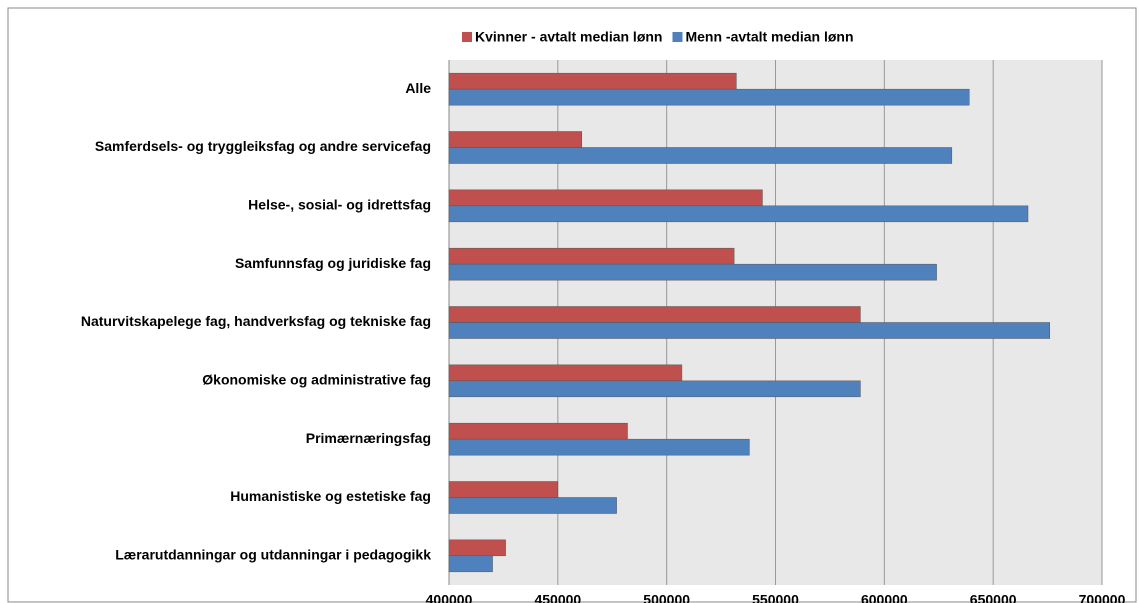 The height and width of the screenshot is (603, 1139). I want to click on x-tick-label: 450000, so click(557, 597).